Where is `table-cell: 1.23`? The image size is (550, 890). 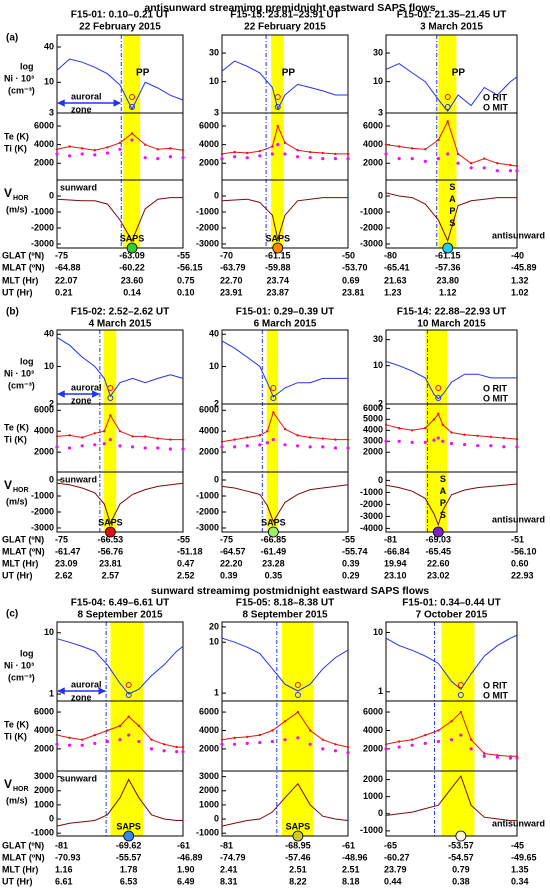
table-cell: 1.23 is located at coordinates (393, 292).